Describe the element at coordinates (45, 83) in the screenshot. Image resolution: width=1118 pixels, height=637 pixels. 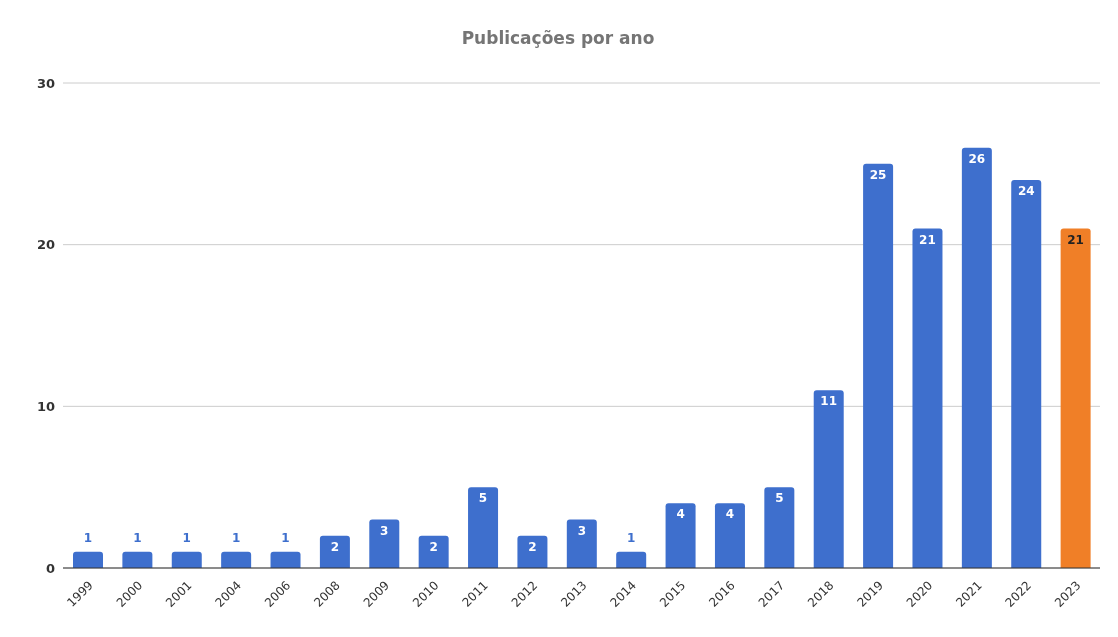
I see `y-tick-label: 30` at that location.